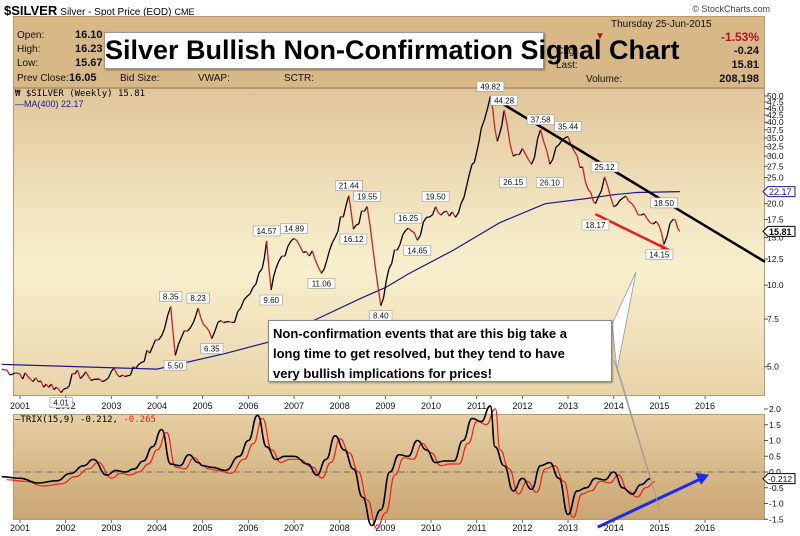  Describe the element at coordinates (604, 79) in the screenshot. I see `volume-label: Volume:` at that location.